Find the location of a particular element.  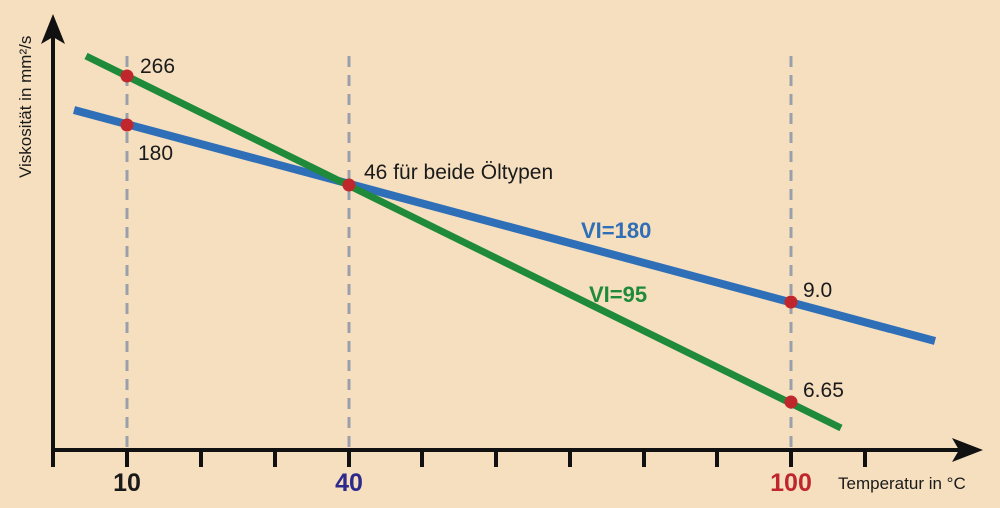

x-tick-label-10: 10 is located at coordinates (127, 483).